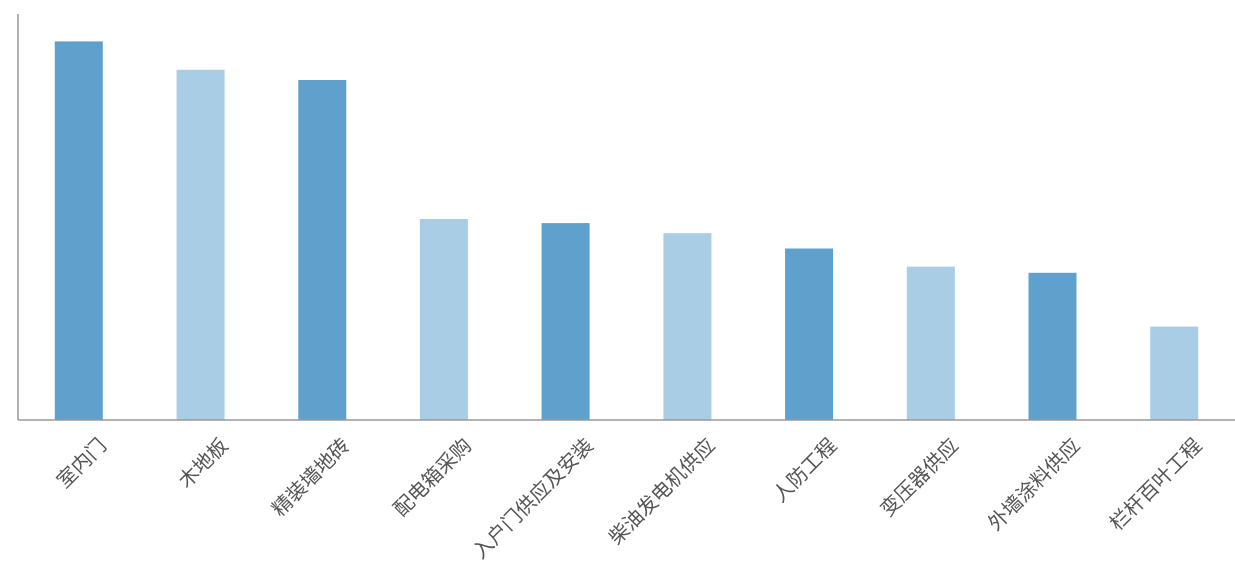 The width and height of the screenshot is (1235, 571). What do you see at coordinates (1034, 484) in the screenshot?
I see `x-tick-label-9: 外墙涂料供应` at bounding box center [1034, 484].